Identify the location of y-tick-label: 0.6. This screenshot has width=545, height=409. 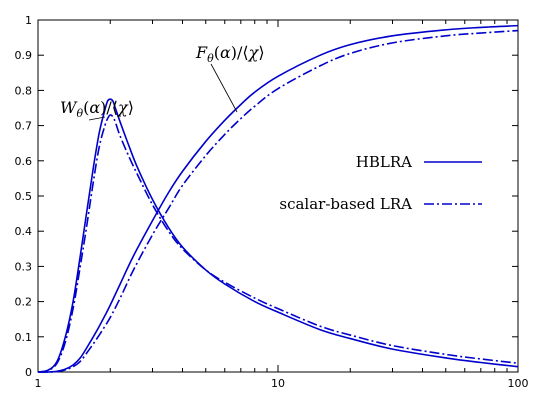
(24, 161).